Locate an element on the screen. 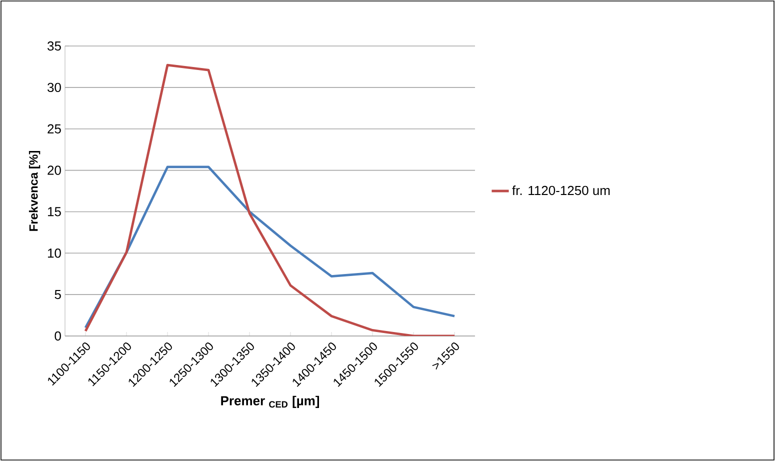  y-axis-title: Frekvenca [%] is located at coordinates (34, 191).